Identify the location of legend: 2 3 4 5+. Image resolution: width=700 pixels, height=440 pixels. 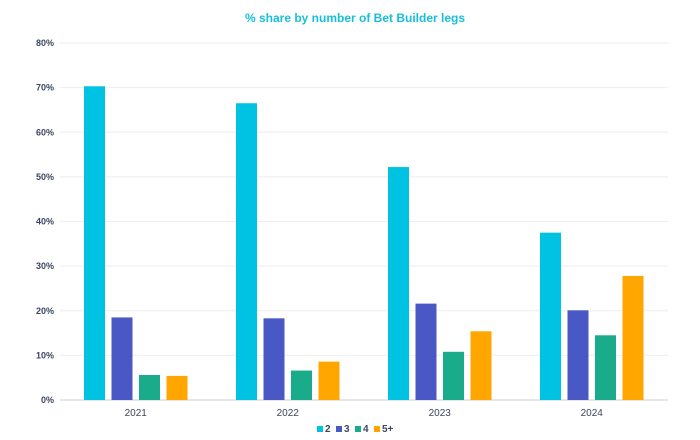
(355, 429).